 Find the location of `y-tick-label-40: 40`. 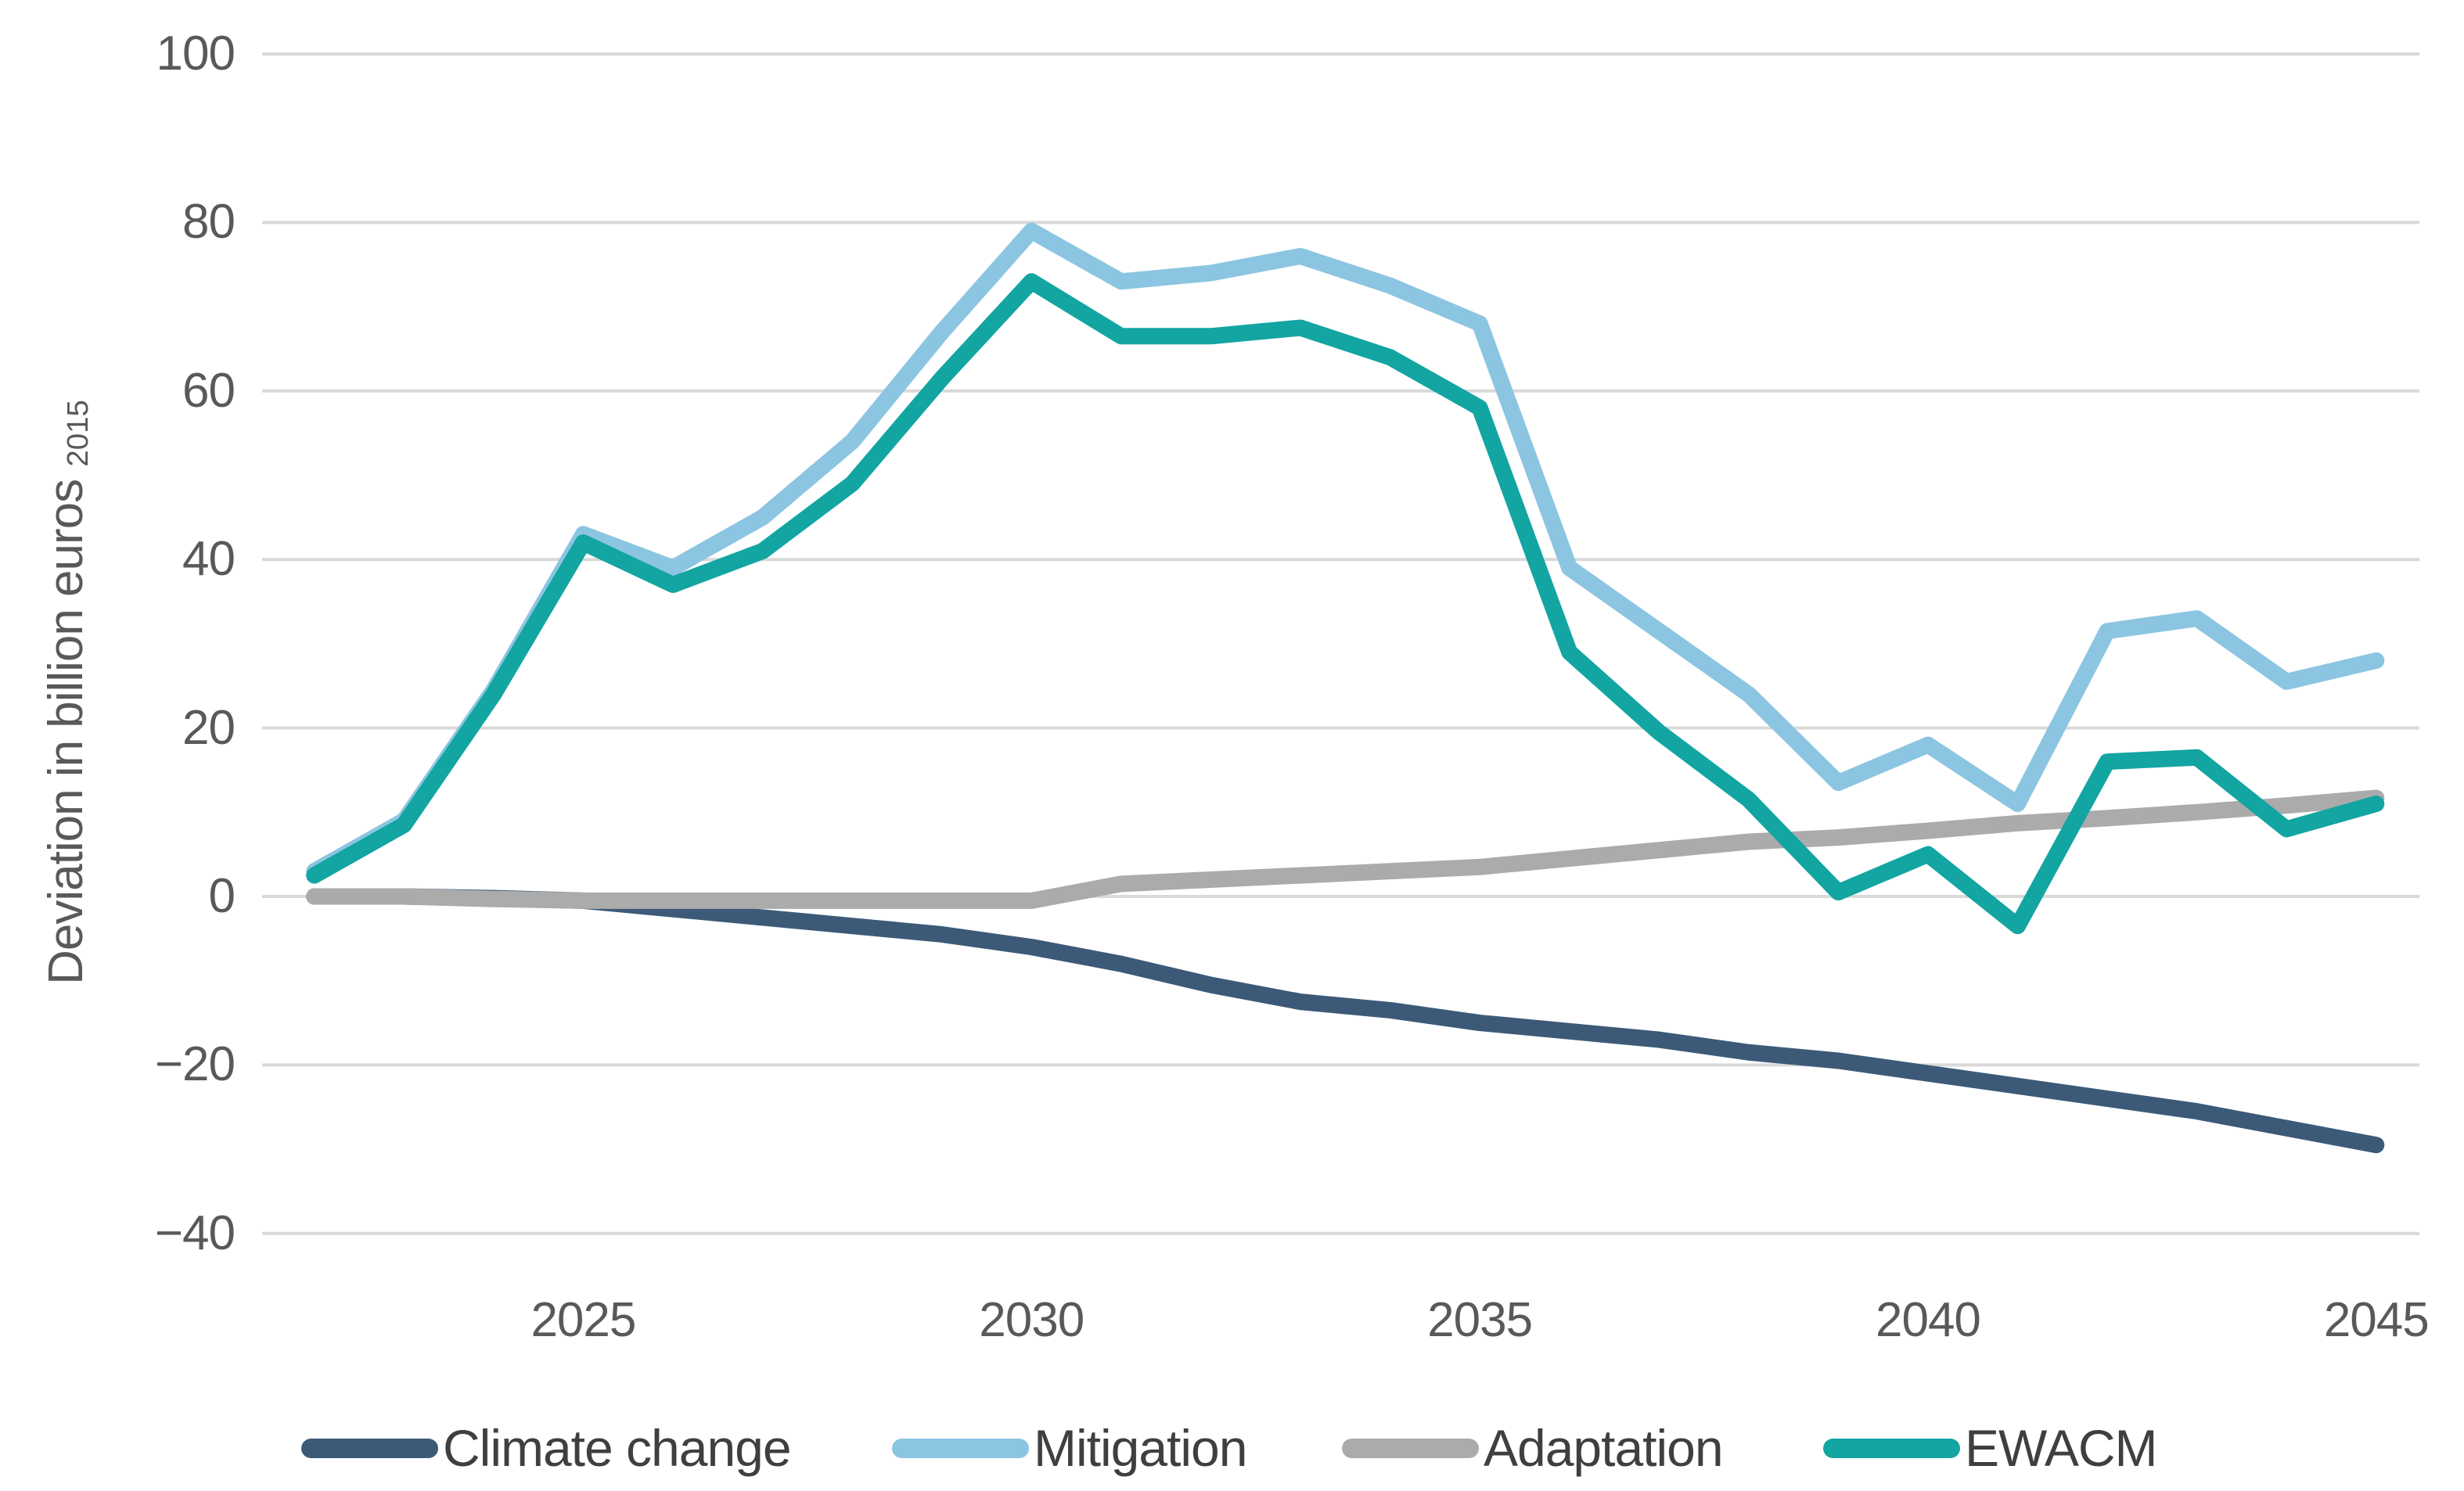

y-tick-label-40: 40 is located at coordinates (209, 560).